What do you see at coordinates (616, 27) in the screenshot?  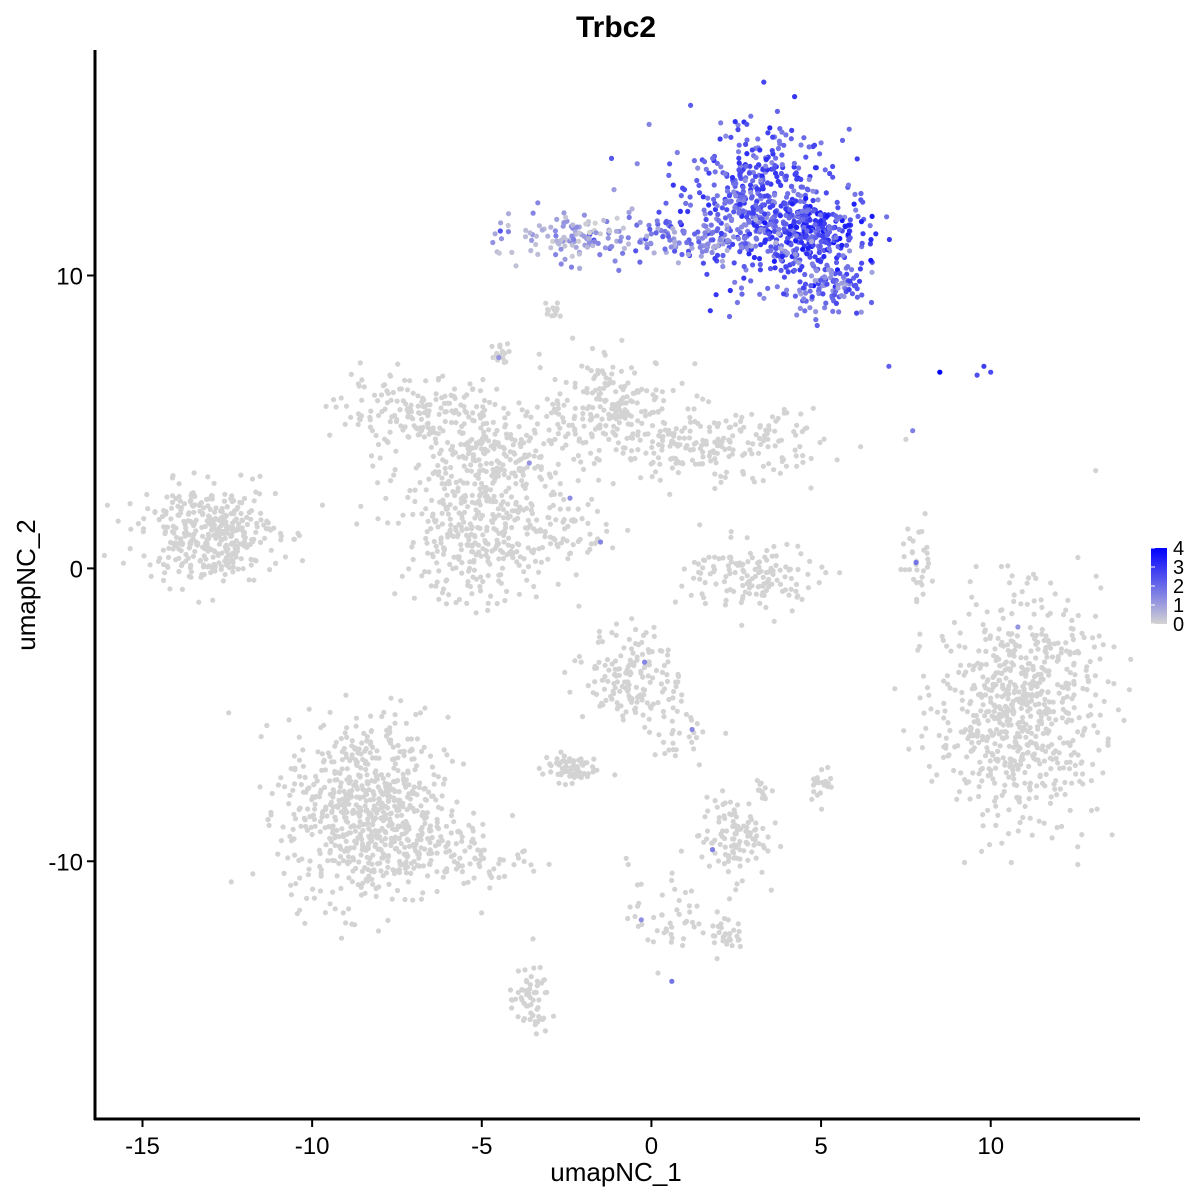 I see `chart-title: Trbc2` at bounding box center [616, 27].